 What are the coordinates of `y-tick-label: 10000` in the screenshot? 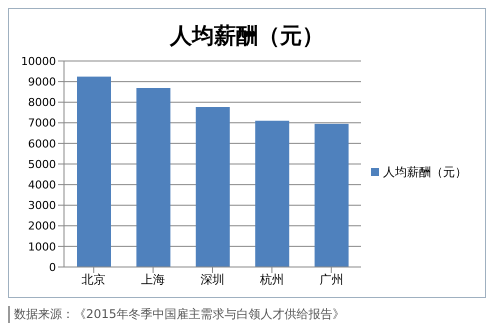 It's located at (38, 61).